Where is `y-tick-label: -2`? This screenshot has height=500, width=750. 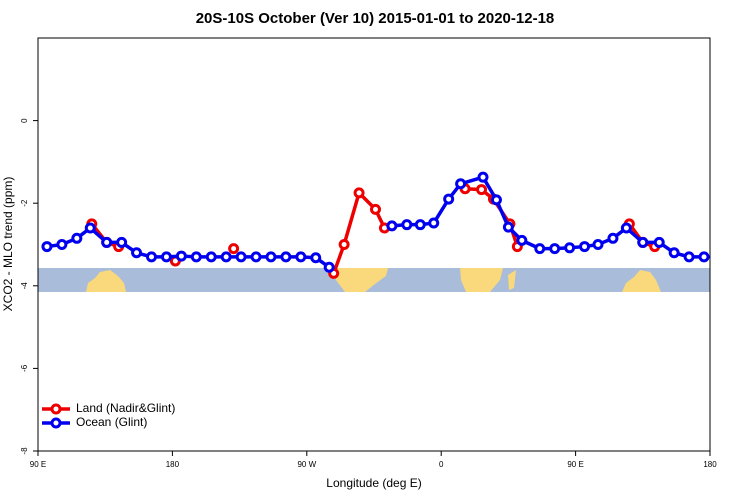
y-tick-label: -2 is located at coordinates (24, 203).